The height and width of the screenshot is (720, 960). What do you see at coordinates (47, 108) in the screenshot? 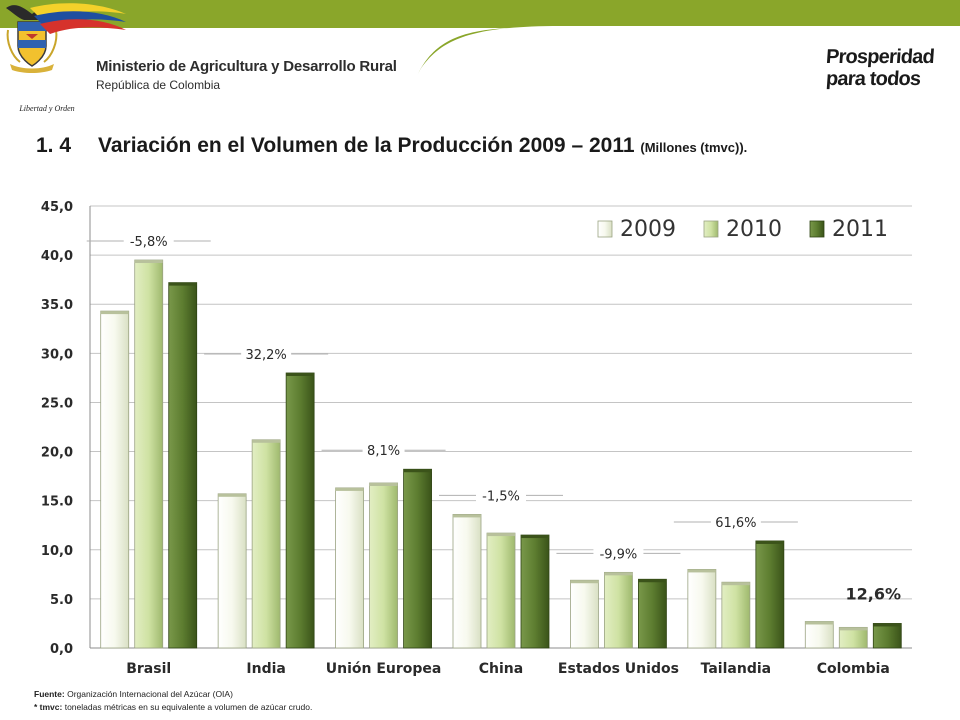
I see `crest-motto: Libertad y Orden` at bounding box center [47, 108].